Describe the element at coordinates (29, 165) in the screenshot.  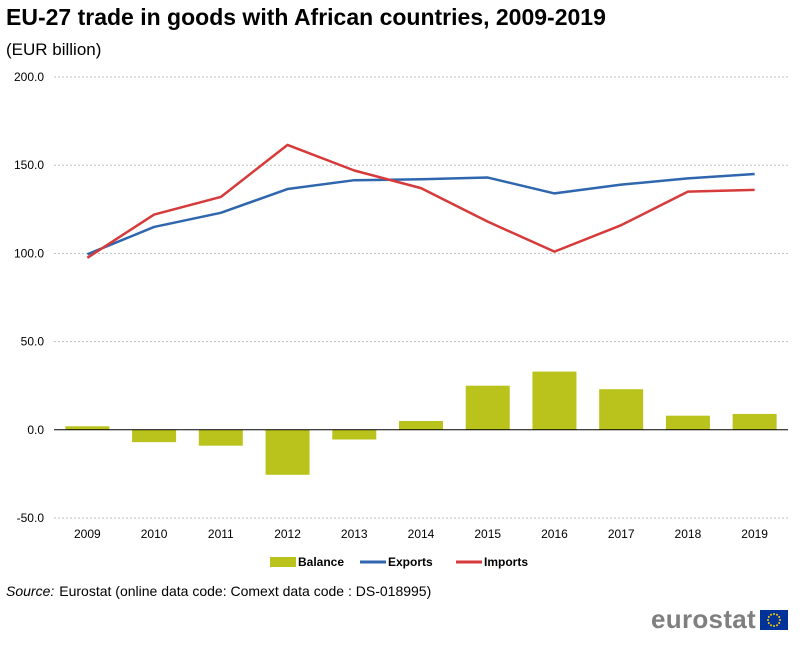
I see `y-tick-label: 150.0` at that location.